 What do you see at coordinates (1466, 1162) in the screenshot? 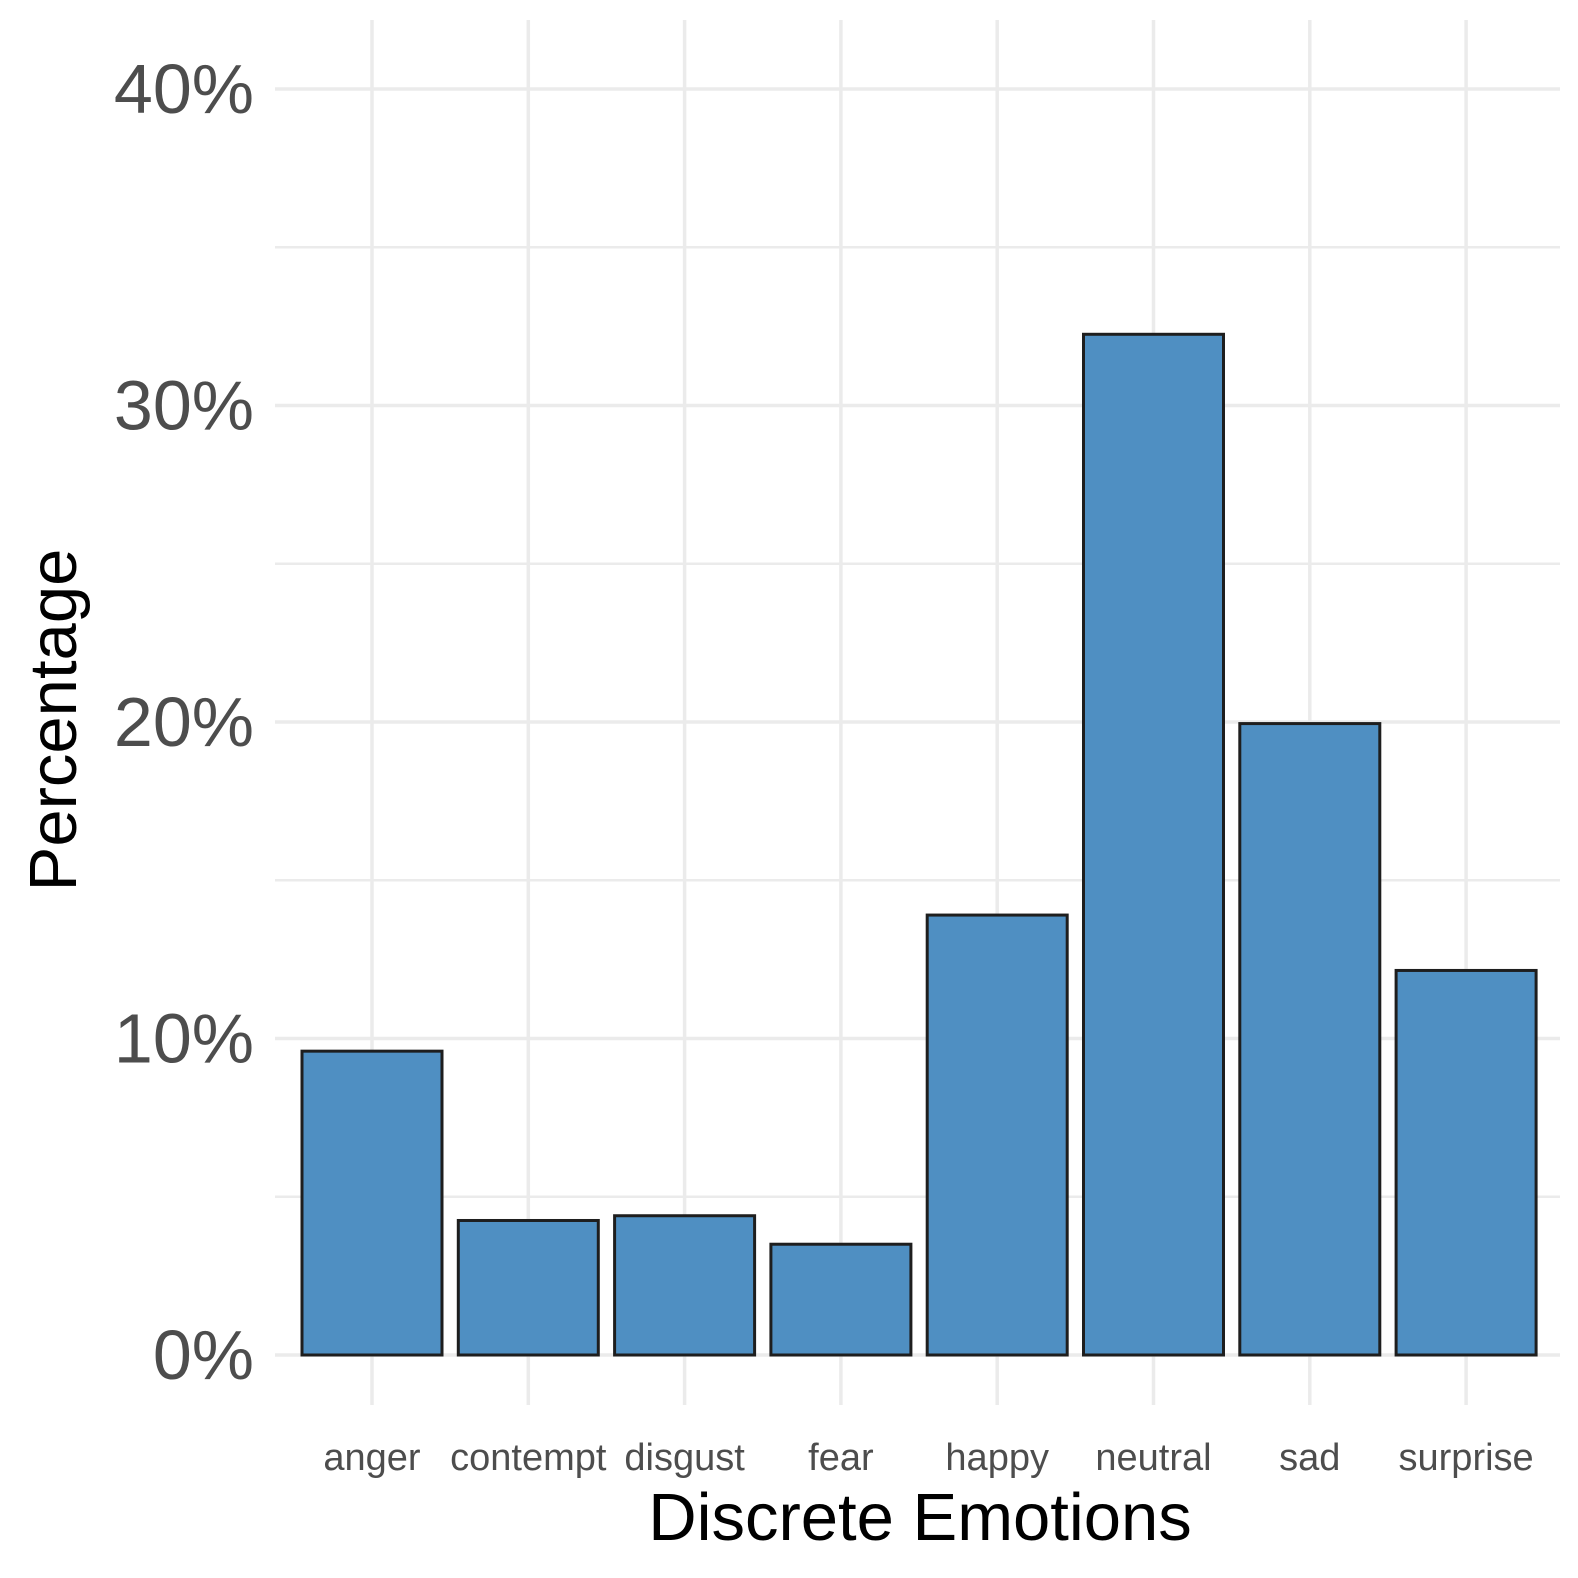
I see `bar-surprise` at bounding box center [1466, 1162].